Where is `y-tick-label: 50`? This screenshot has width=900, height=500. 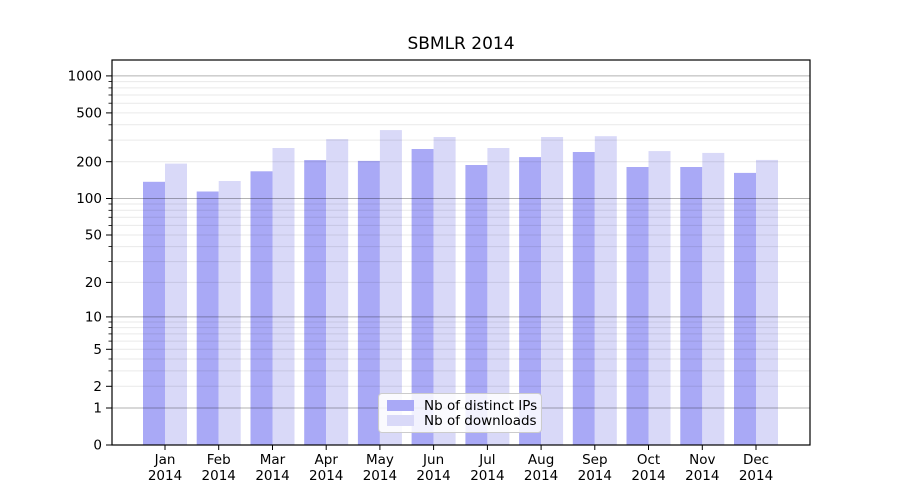 y-tick-label: 50 is located at coordinates (93, 236).